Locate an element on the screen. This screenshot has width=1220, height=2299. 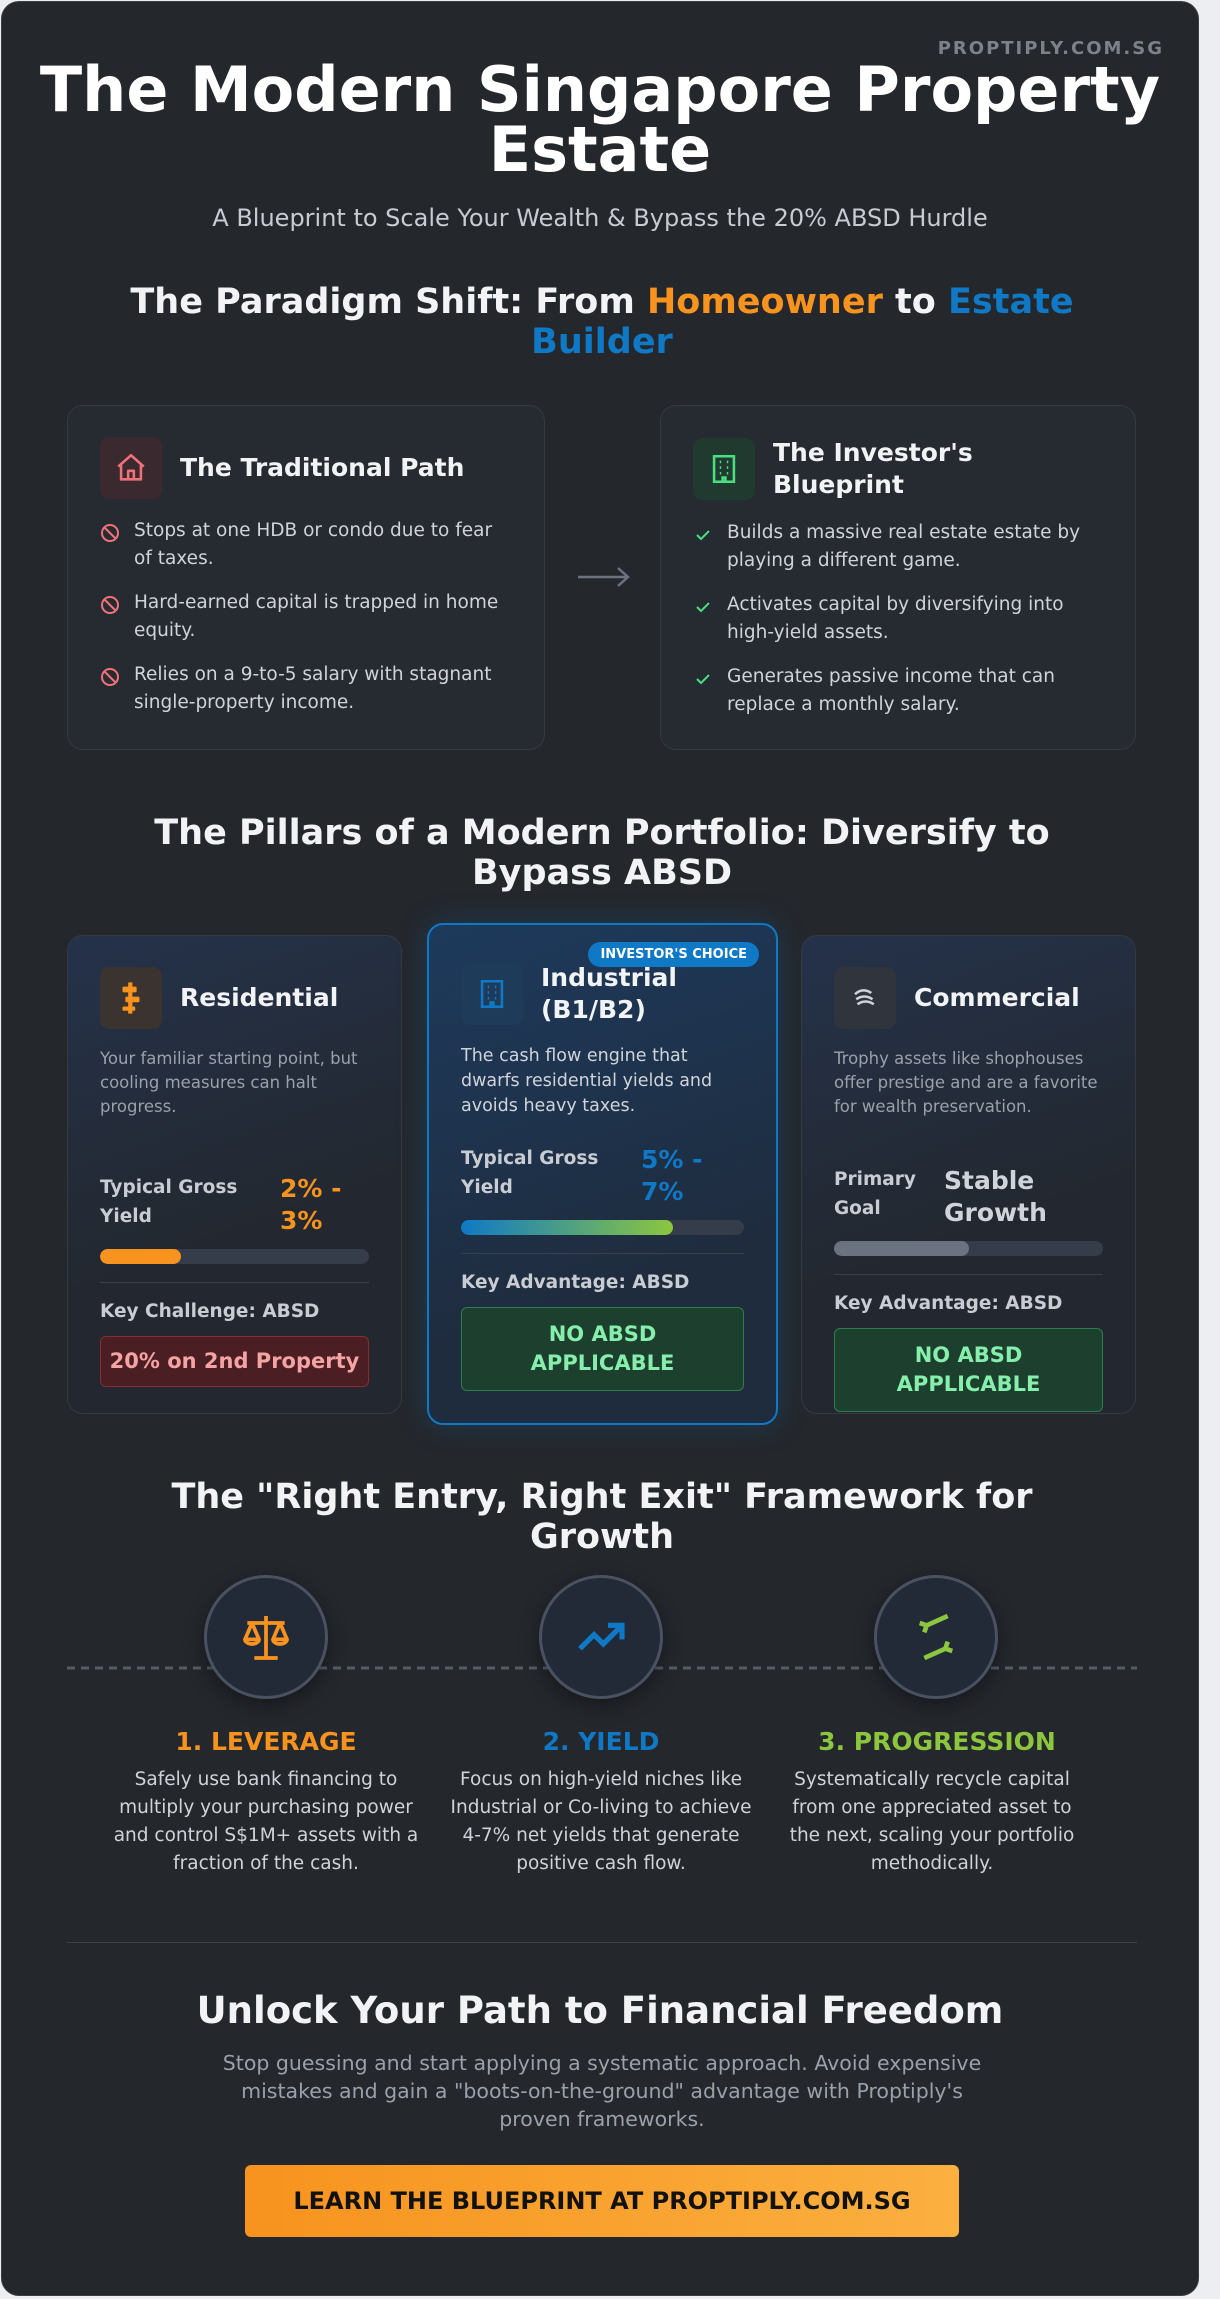
arrow is located at coordinates (604, 577).